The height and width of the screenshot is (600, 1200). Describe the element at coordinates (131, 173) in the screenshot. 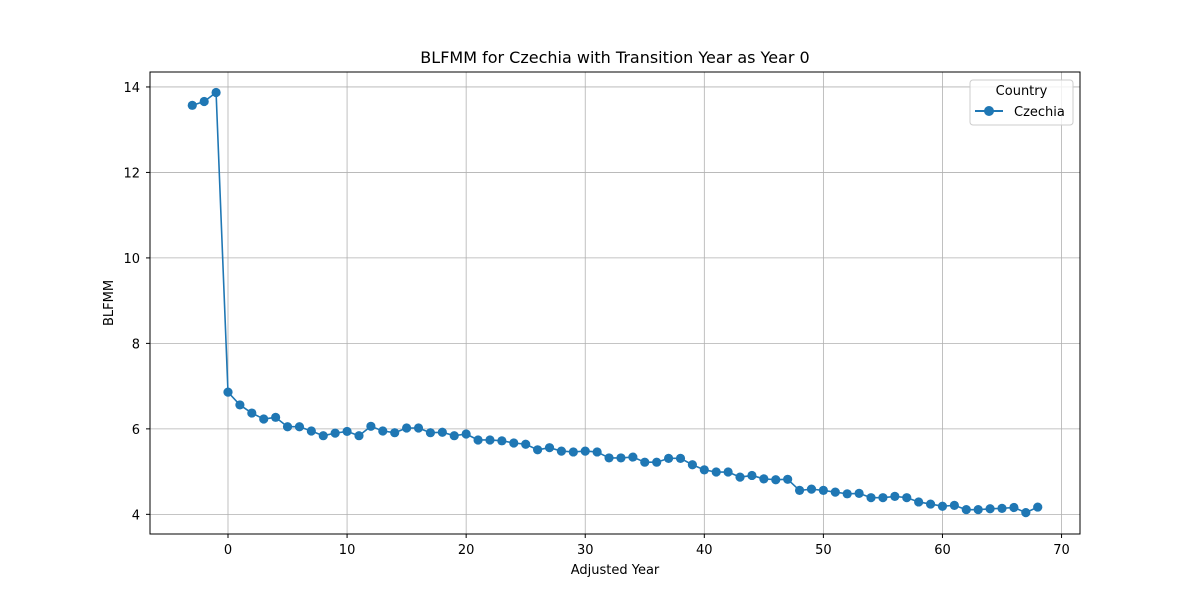

I see `y-tick-label: 12` at that location.